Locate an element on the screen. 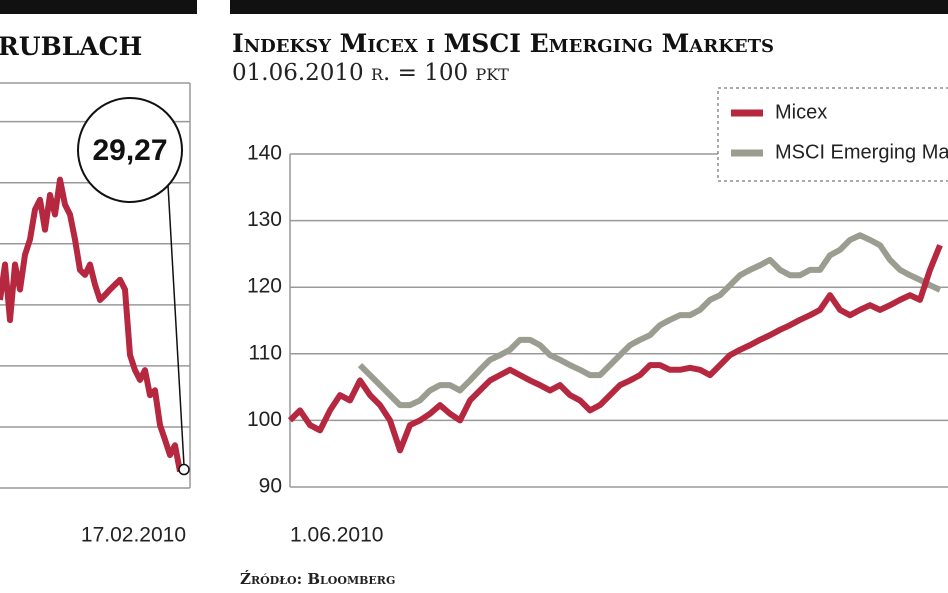 Image resolution: width=948 pixels, height=593 pixels. chart-title: Indeksy Micex i MSCI Emerging Markets is located at coordinates (503, 43).